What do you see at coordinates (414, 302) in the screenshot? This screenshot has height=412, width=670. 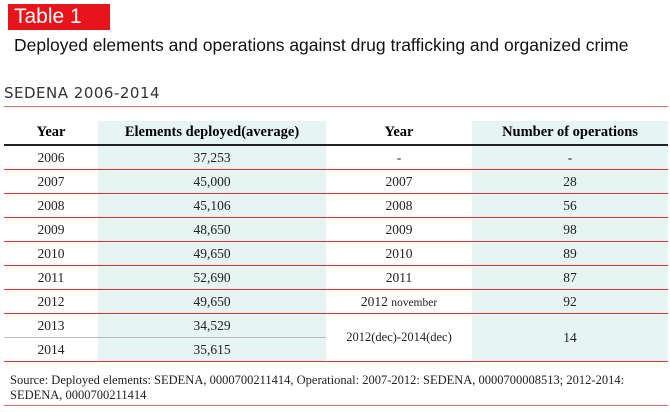 I see `cell-year-2-note: november` at bounding box center [414, 302].